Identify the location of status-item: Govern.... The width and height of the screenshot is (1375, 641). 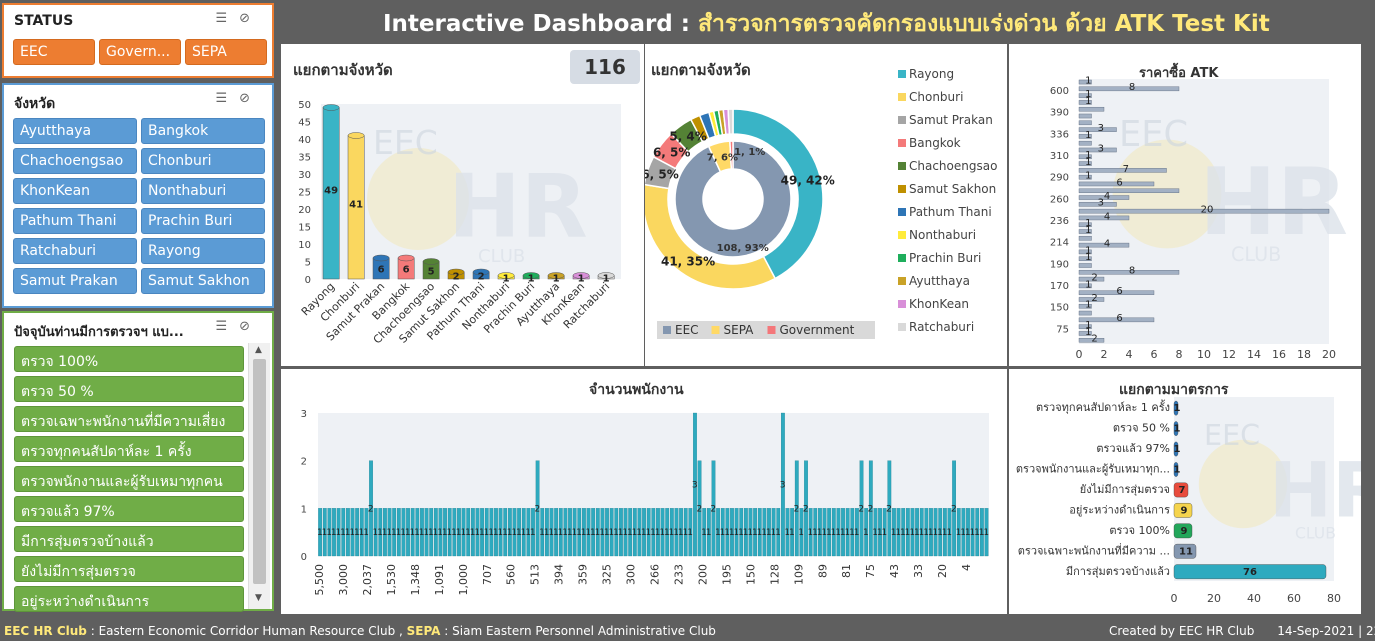
(140, 52).